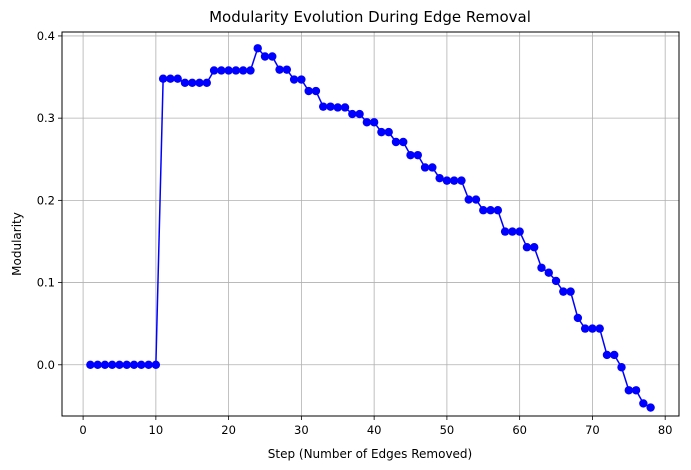  I want to click on x-tick-label: 80, so click(665, 430).